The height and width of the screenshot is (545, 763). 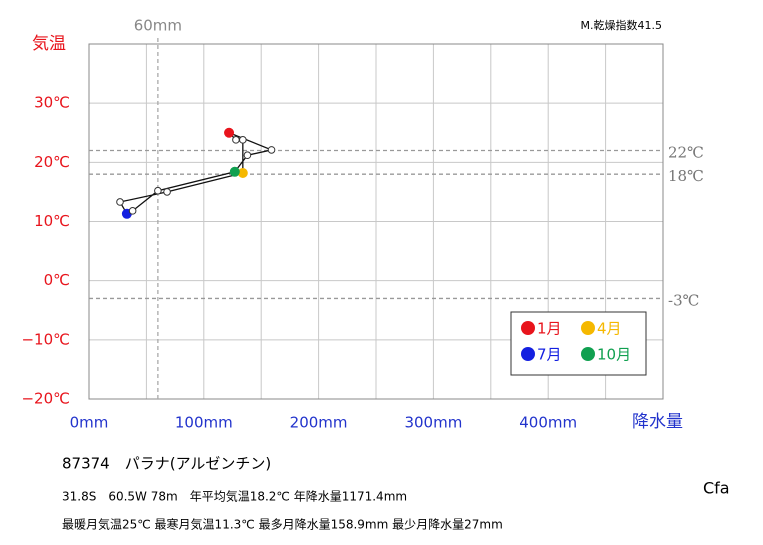 What do you see at coordinates (49, 44) in the screenshot?
I see `y-axis-title: 気温` at bounding box center [49, 44].